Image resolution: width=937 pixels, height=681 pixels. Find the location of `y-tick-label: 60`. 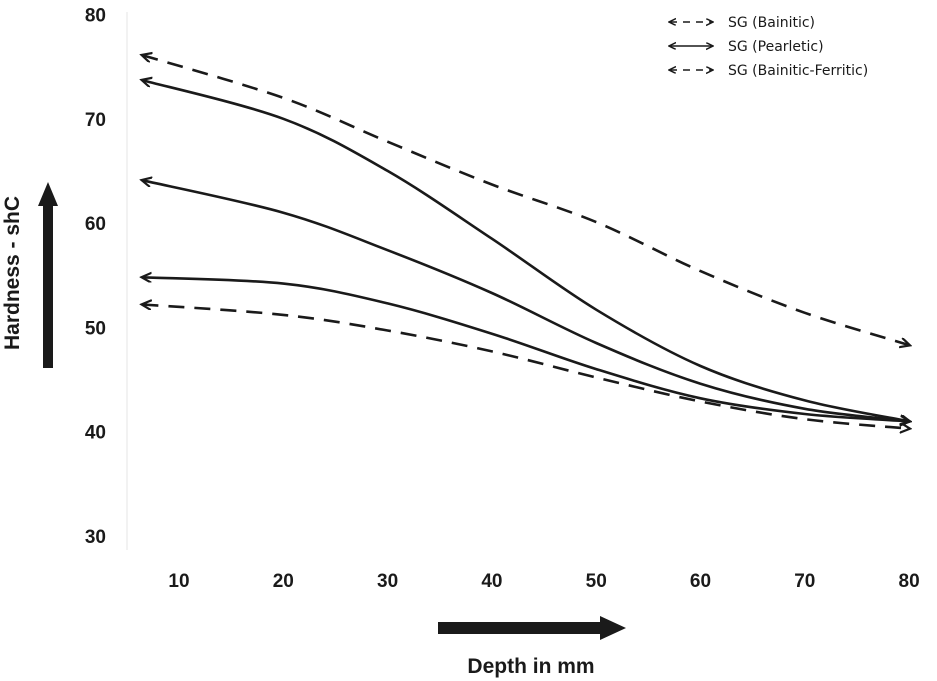

y-tick-label: 60 is located at coordinates (95, 224).